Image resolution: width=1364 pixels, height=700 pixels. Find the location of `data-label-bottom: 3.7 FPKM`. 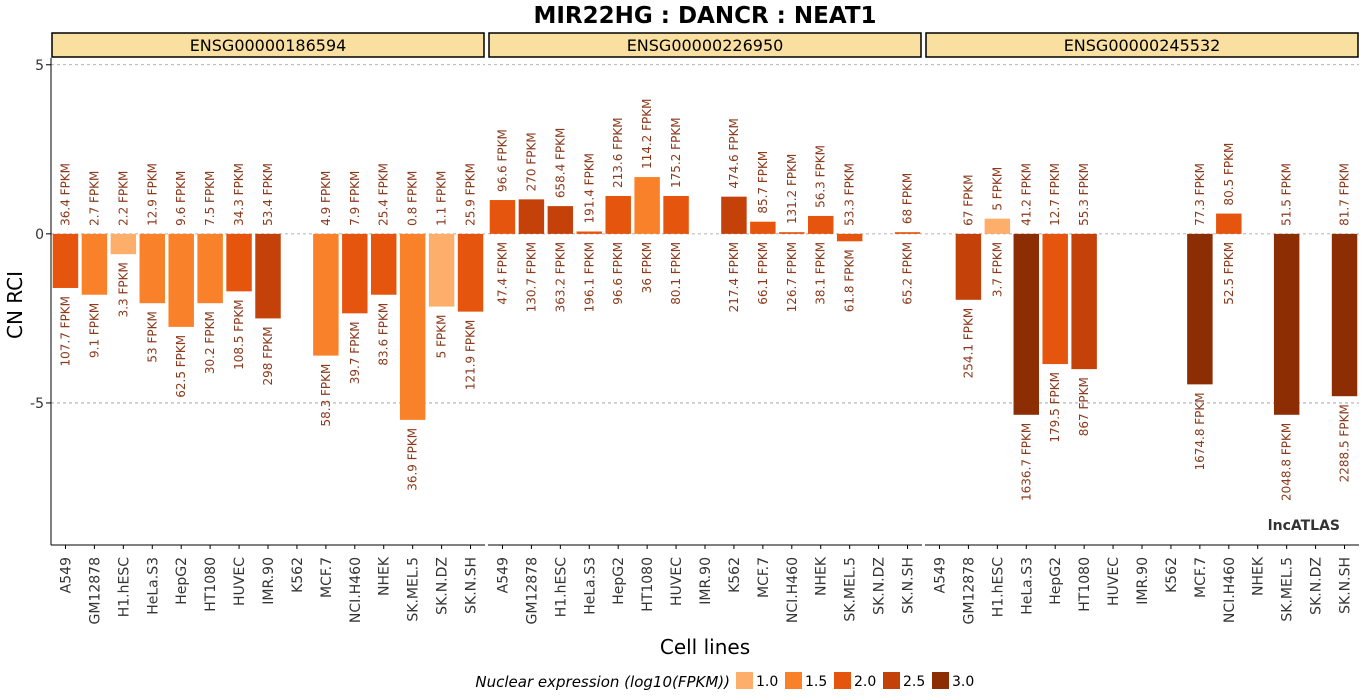

data-label-bottom: 3.7 FPKM is located at coordinates (997, 269).